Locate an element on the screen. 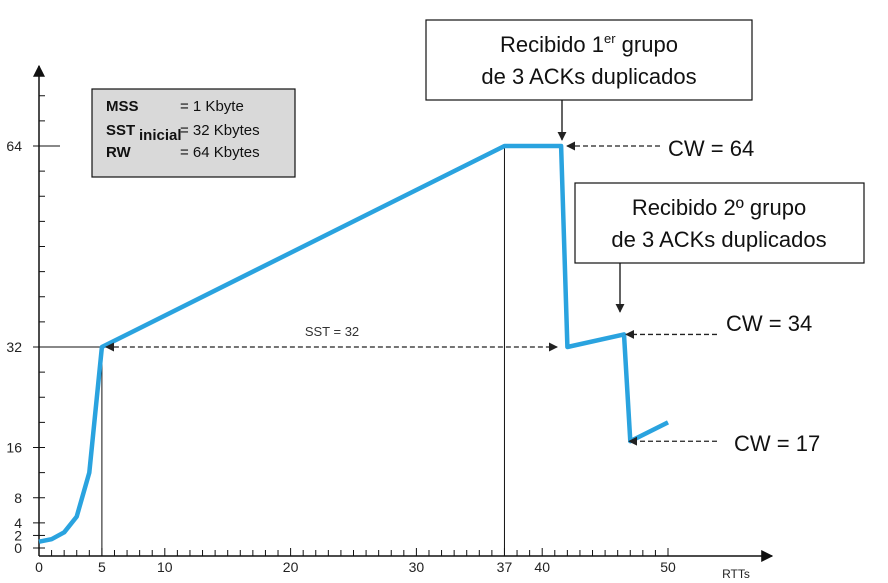 This screenshot has width=888, height=583. info-subscript: inicial is located at coordinates (160, 135).